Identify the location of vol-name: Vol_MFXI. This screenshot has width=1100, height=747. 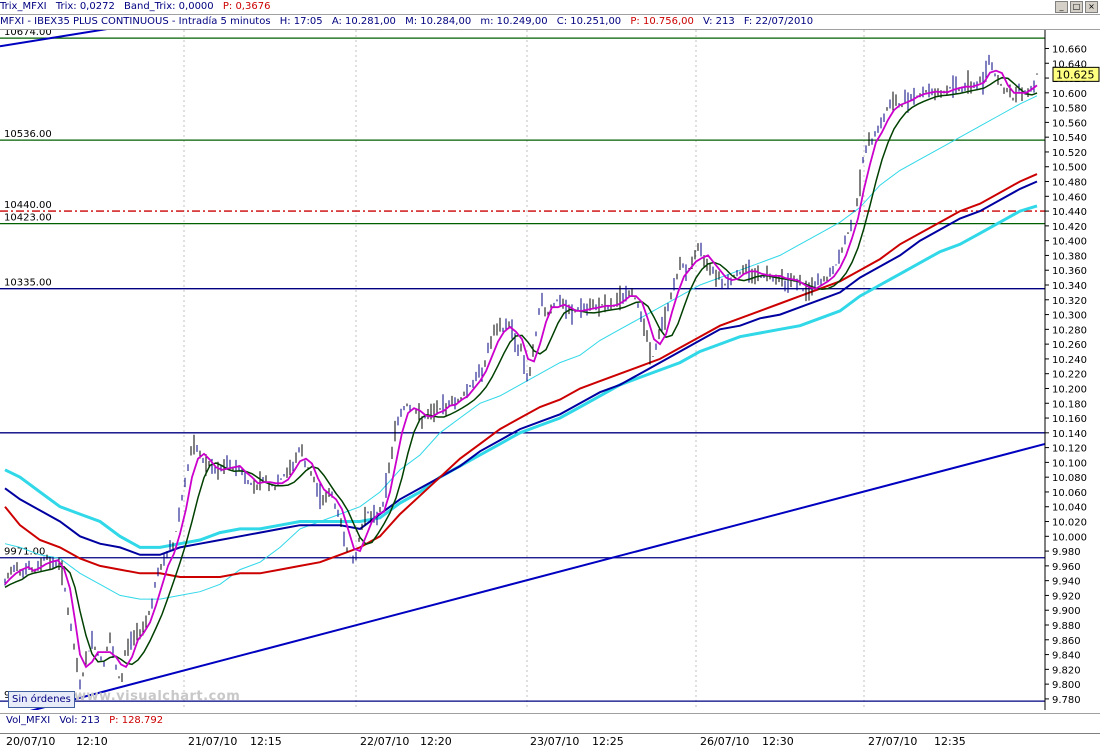
(28, 720).